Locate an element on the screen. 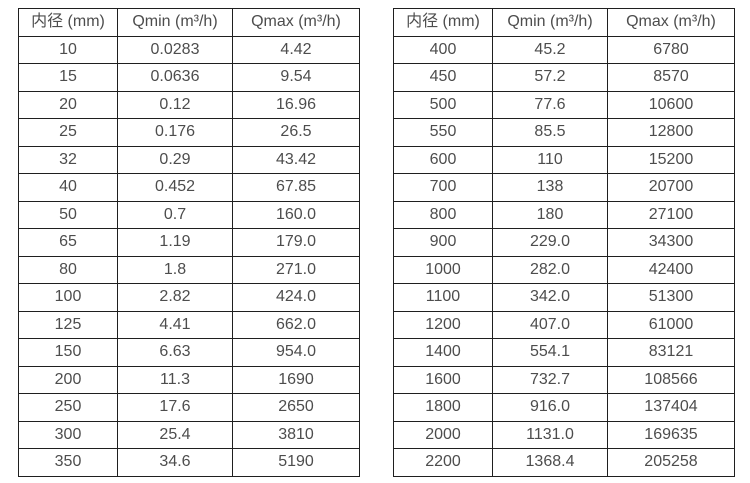 The height and width of the screenshot is (483, 750). table-row: 32 0.29 43.42 is located at coordinates (189, 159).